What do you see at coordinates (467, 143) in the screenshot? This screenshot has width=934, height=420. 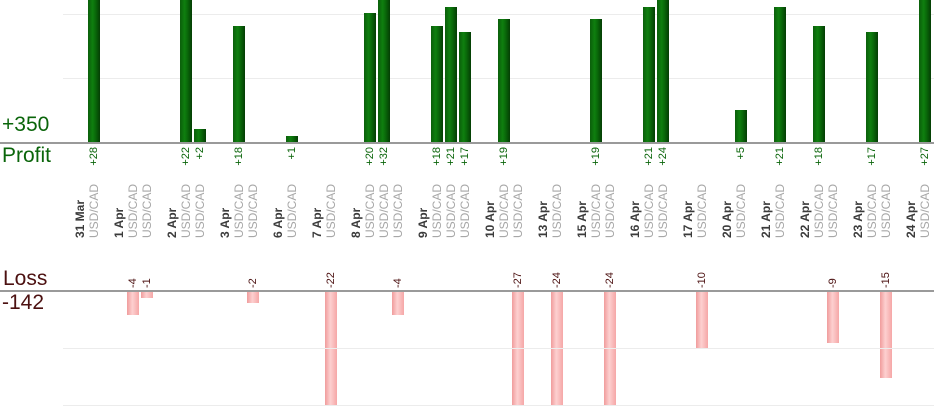 I see `profit-baseline` at bounding box center [467, 143].